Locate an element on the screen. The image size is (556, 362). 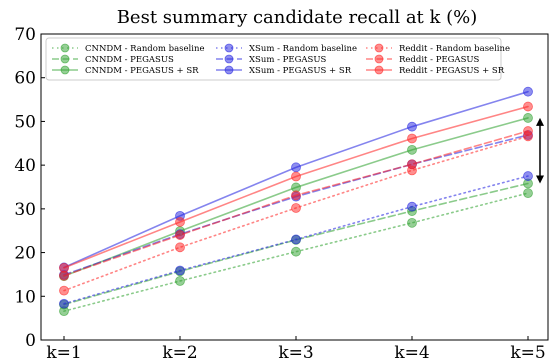
gap-arrow-head-up is located at coordinates (540, 122).